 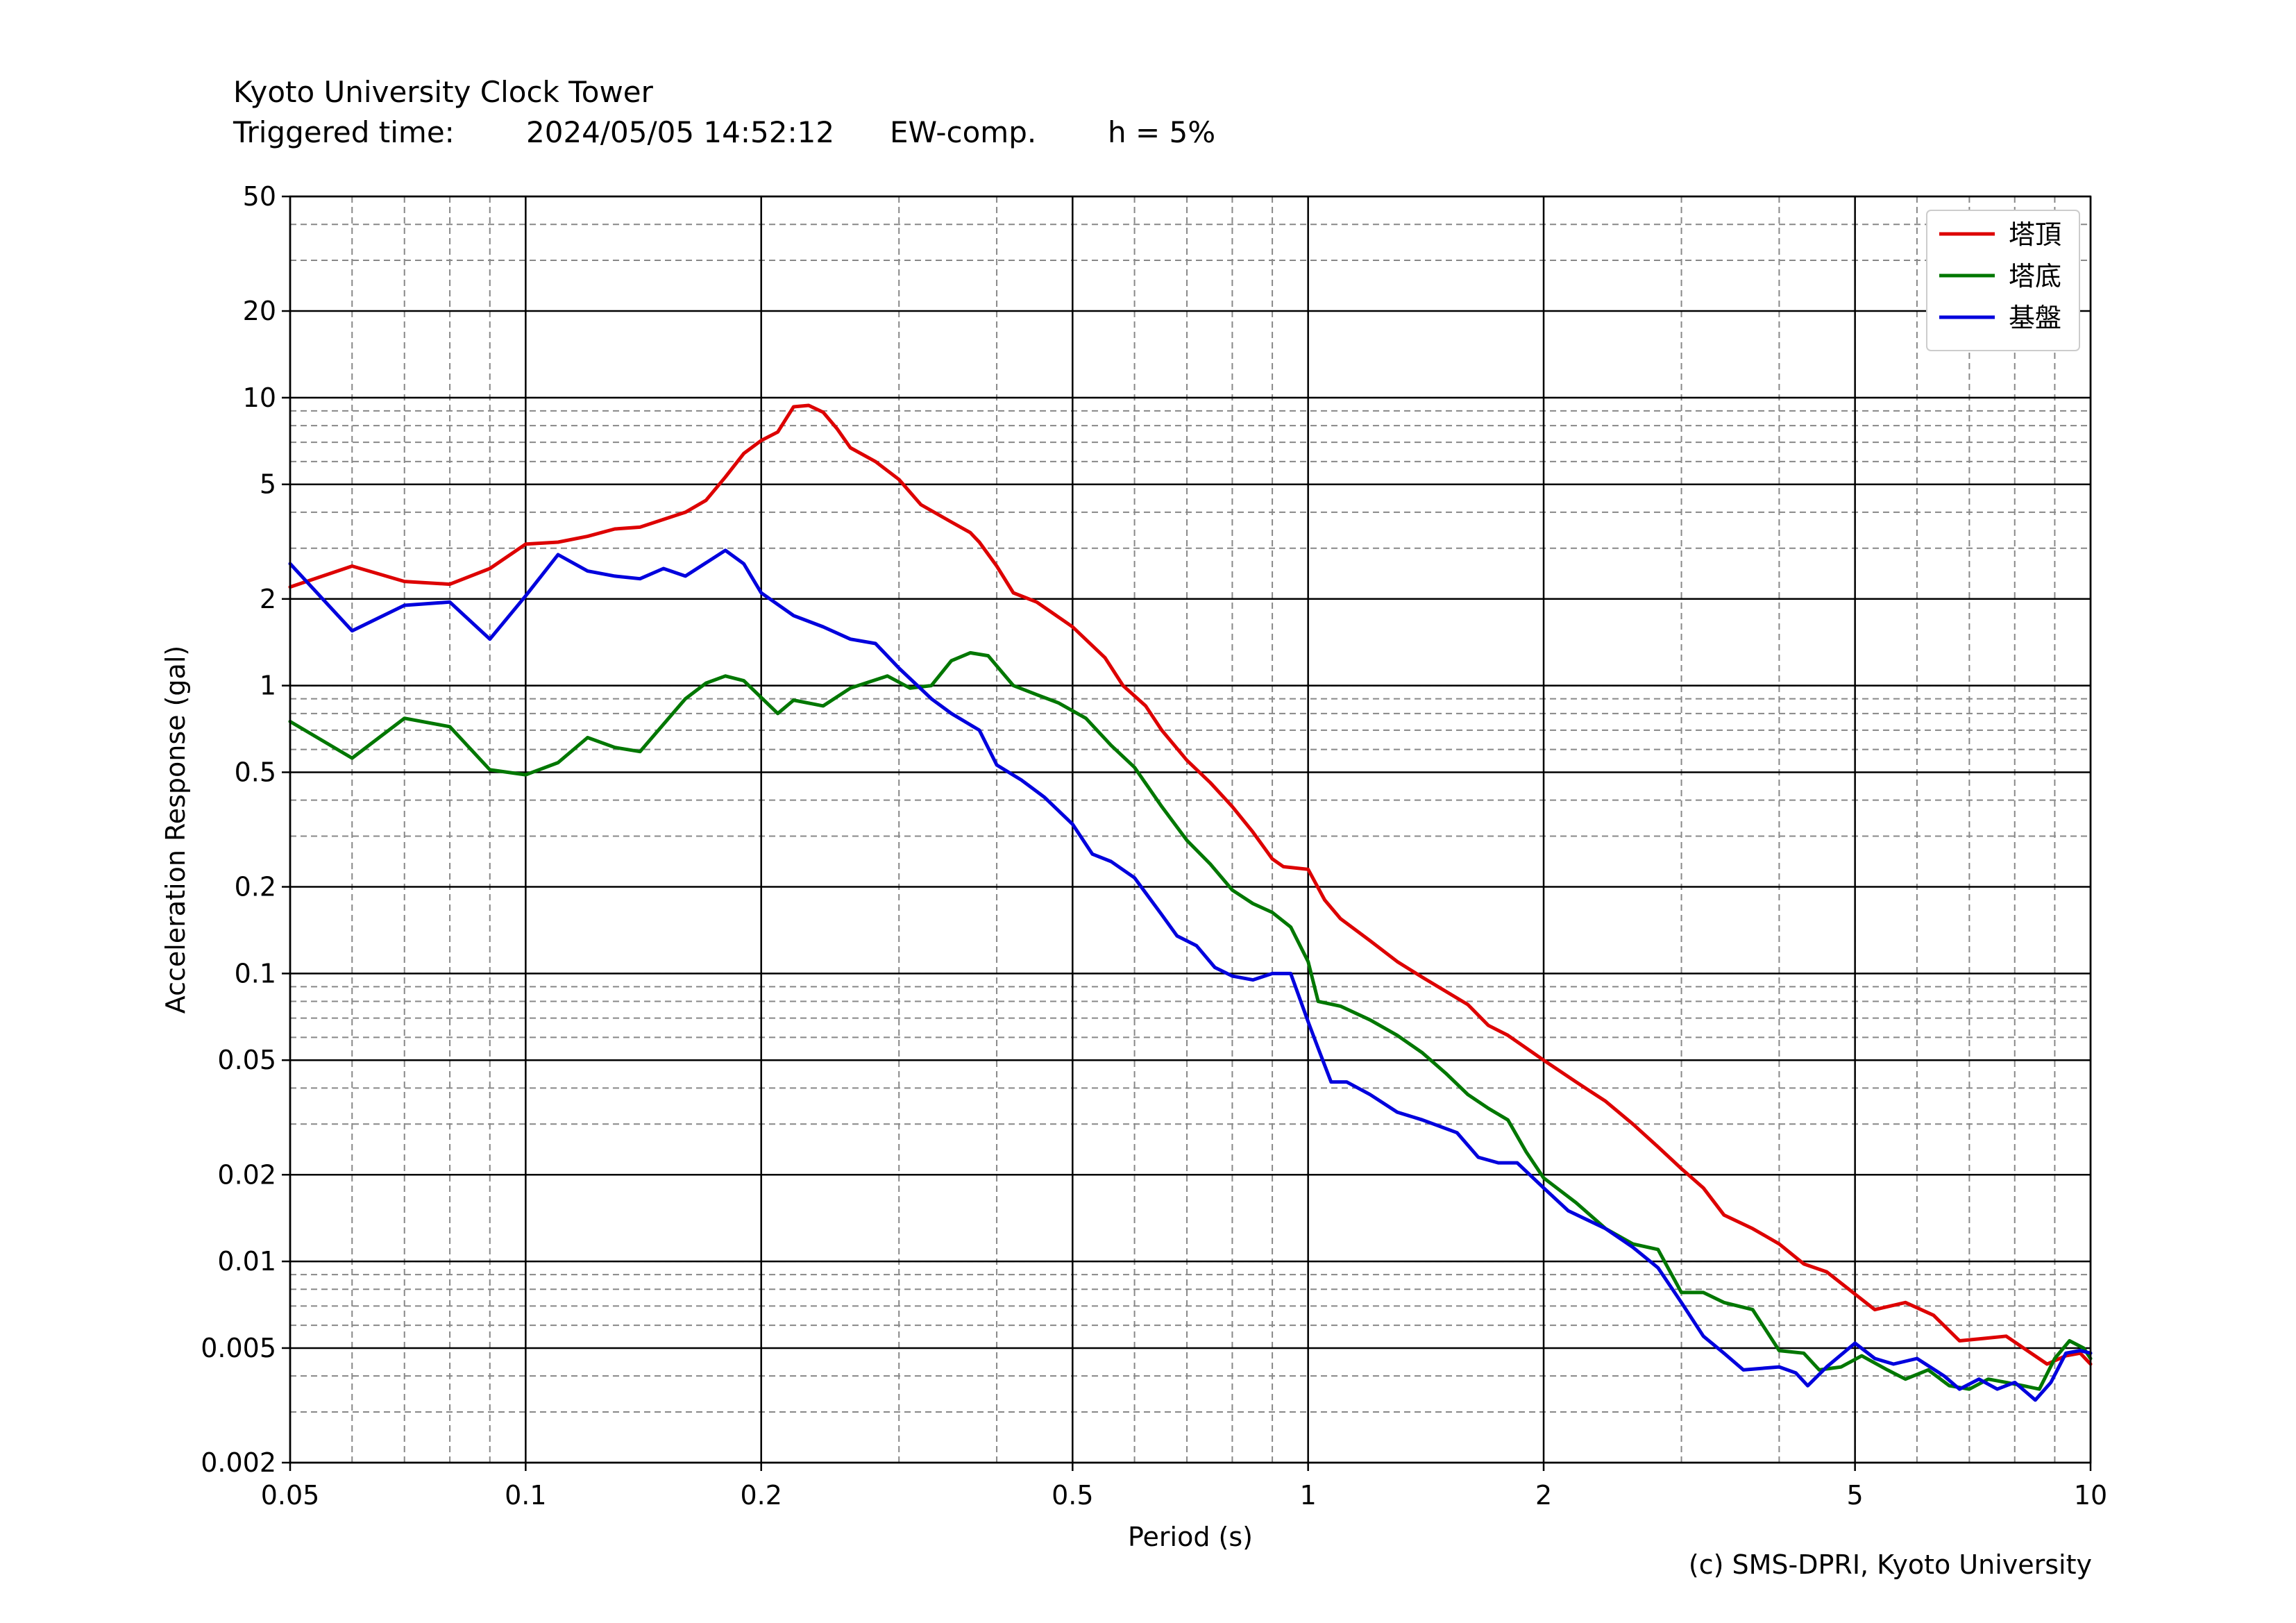 I want to click on credit-text: (c) SMS-DPRI, Kyoto University, so click(x=1890, y=1564).